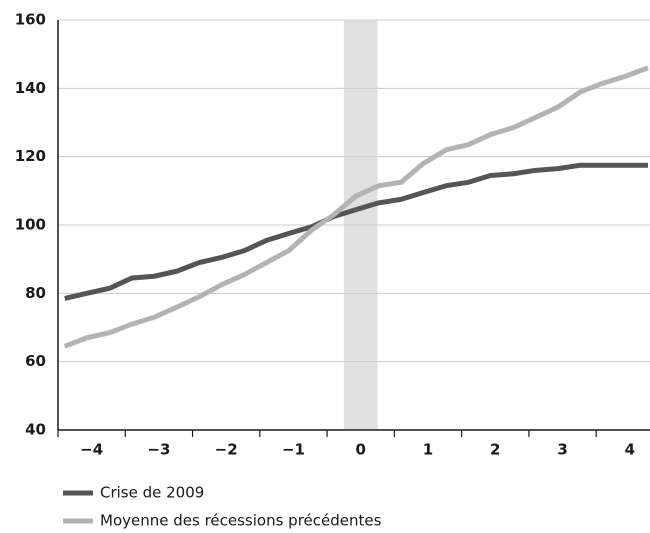 Image resolution: width=650 pixels, height=533 pixels. I want to click on x-tick-label: 3, so click(562, 450).